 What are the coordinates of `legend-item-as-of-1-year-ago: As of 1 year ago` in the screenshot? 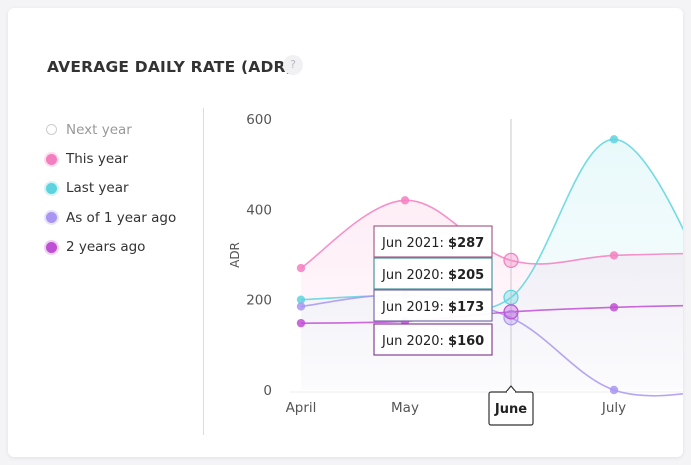 It's located at (111, 217).